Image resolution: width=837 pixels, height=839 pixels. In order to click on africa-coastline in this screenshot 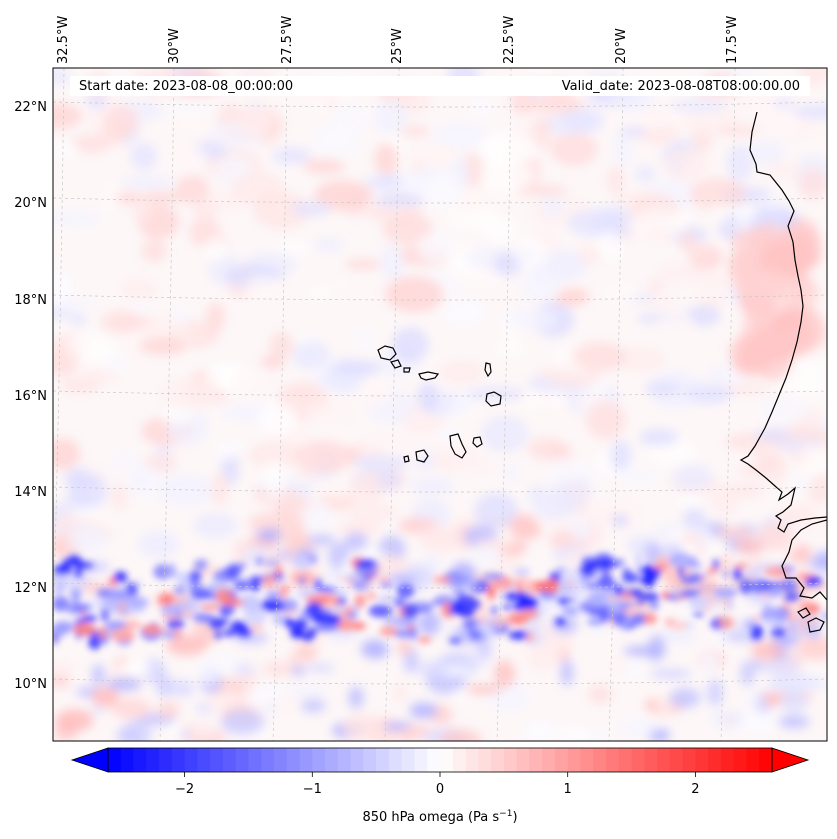, I will do `click(783, 322)`.